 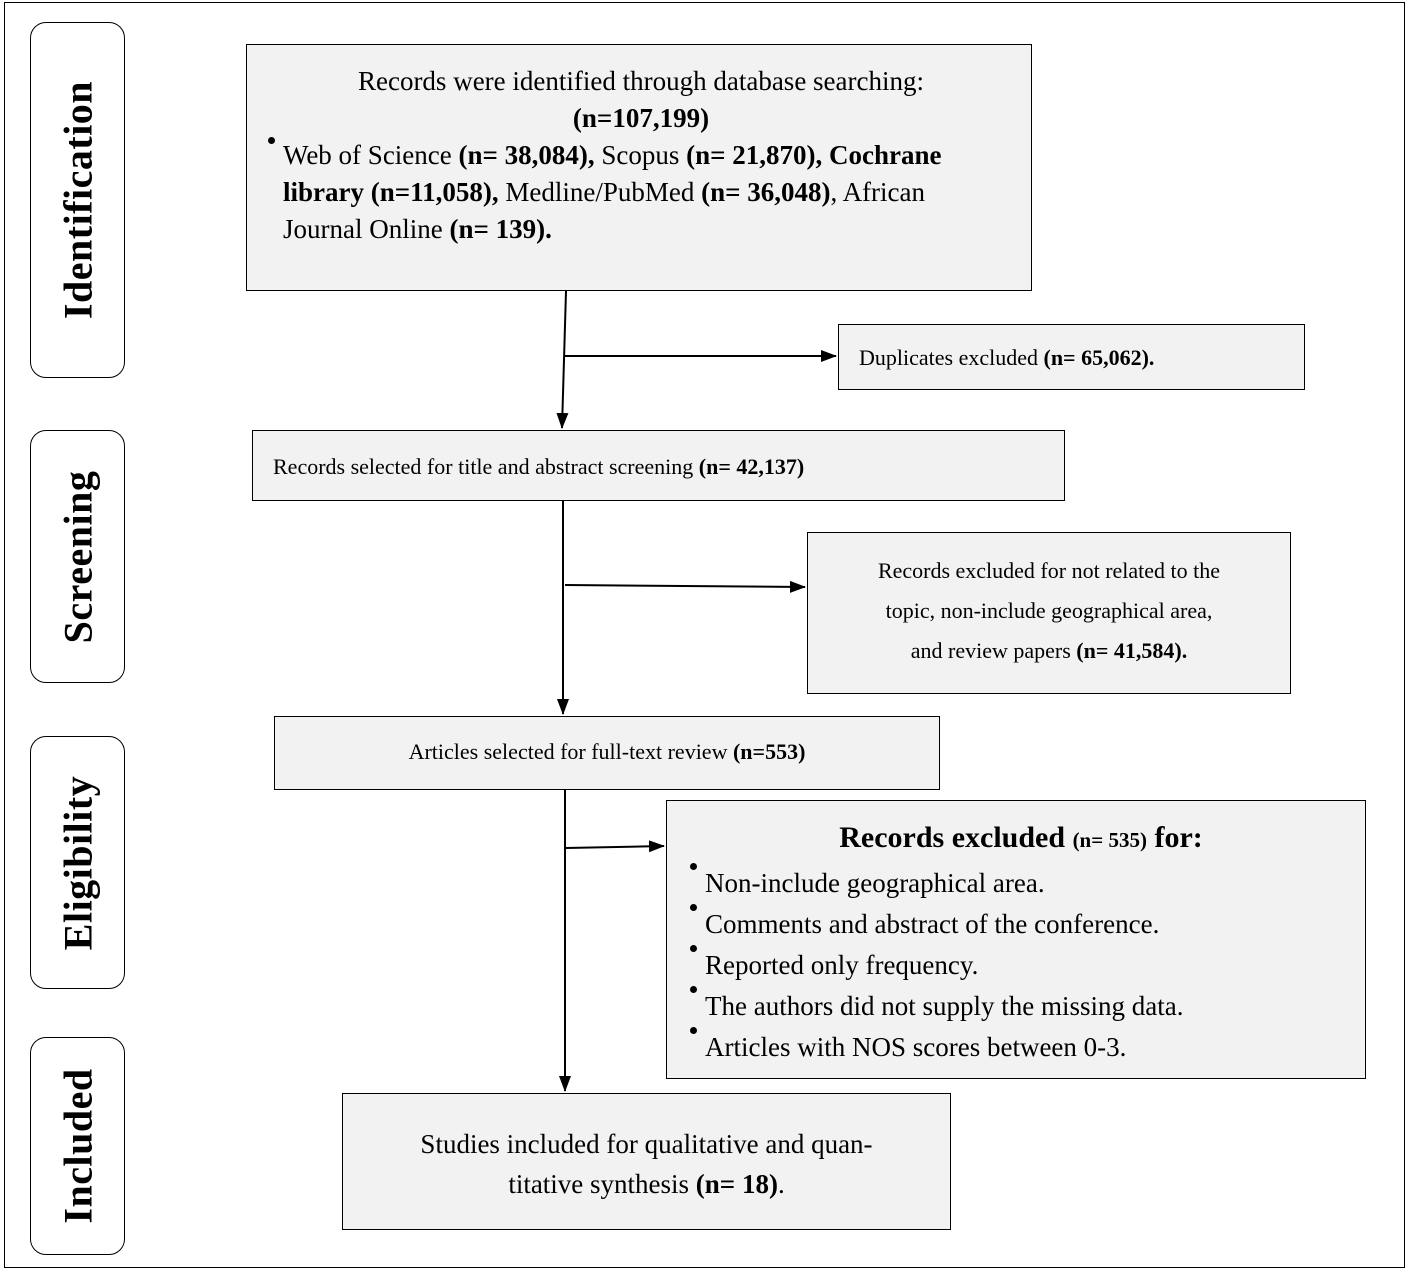 I want to click on reason-item: Reported only frequency., so click(x=1021, y=965).